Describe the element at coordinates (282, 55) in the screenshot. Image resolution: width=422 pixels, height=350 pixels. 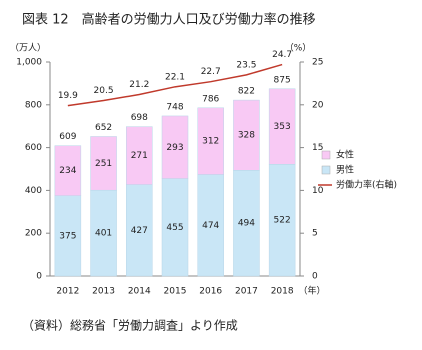
I see `line-value-label: 24.7` at that location.